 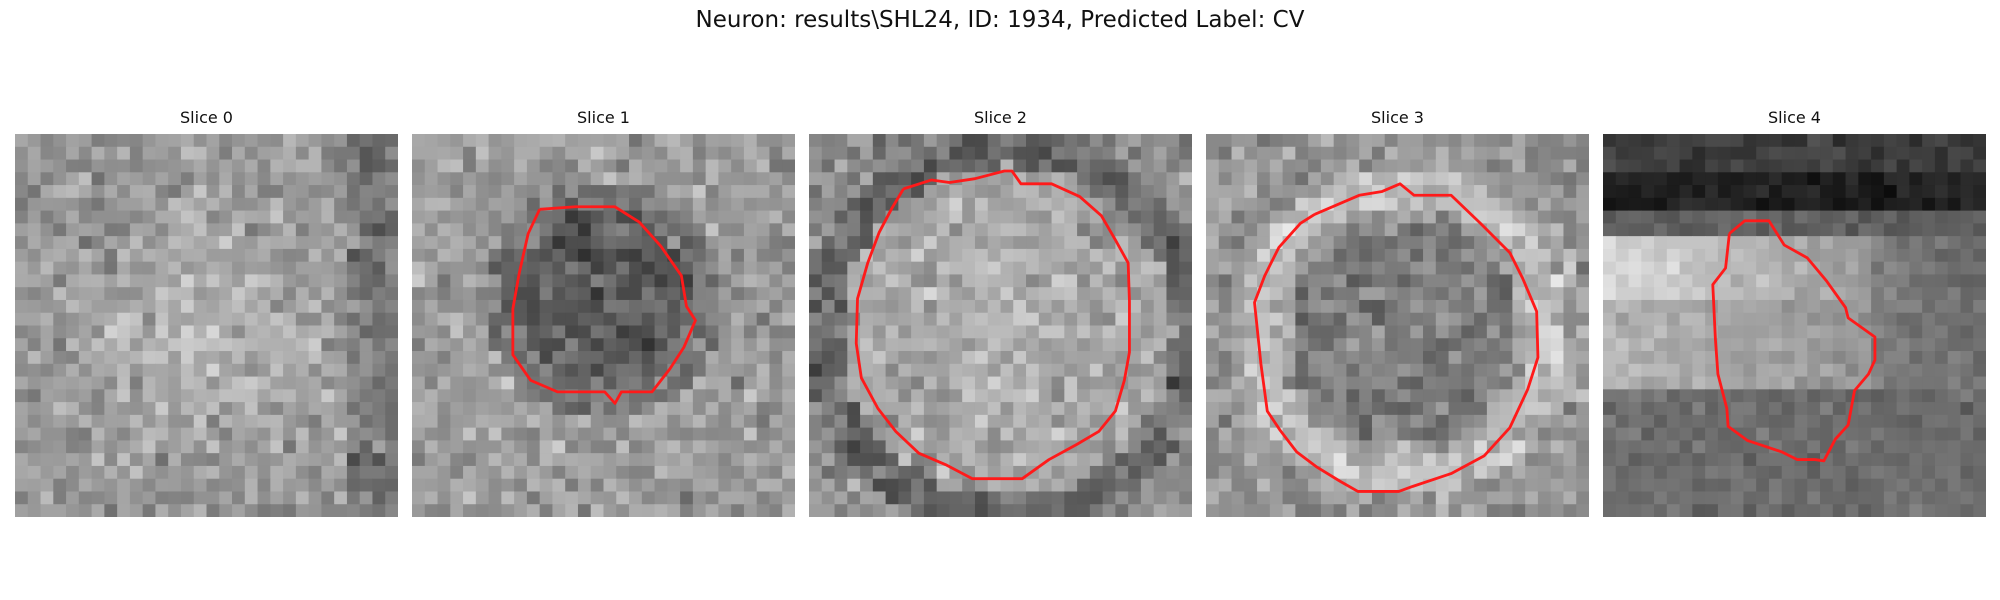 I want to click on slice-panel-2: Slice 2, so click(x=1000, y=313).